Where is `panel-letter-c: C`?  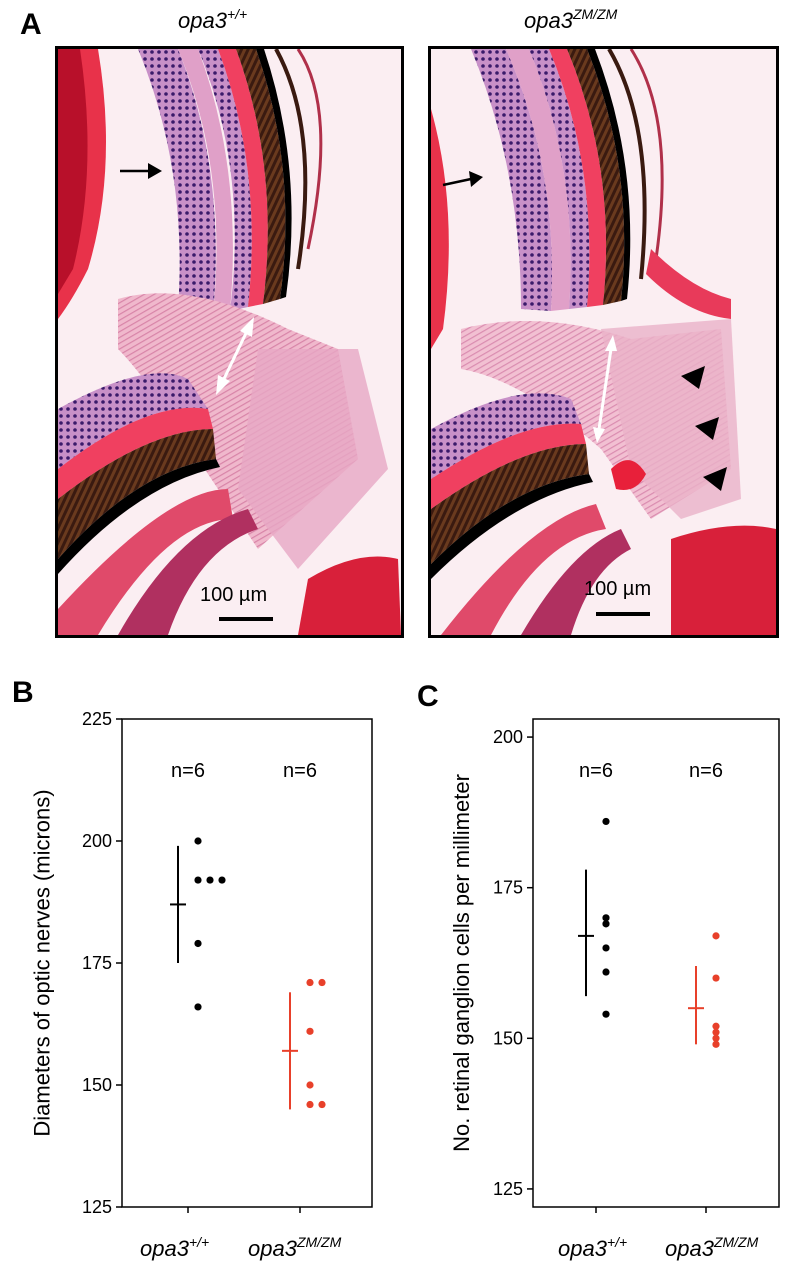 panel-letter-c: C is located at coordinates (428, 696).